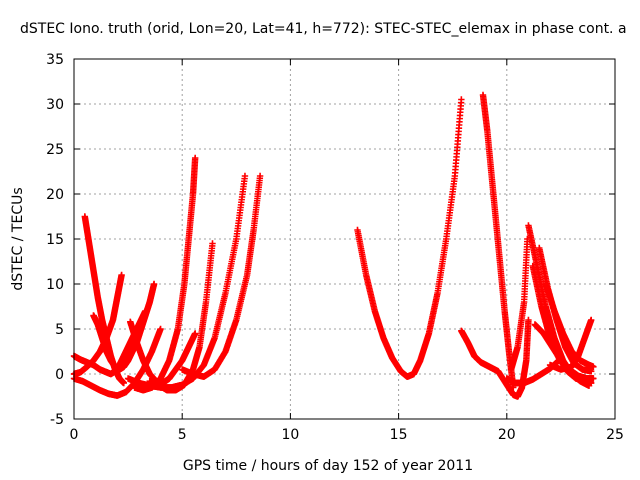 The image size is (640, 480). What do you see at coordinates (59, 330) in the screenshot?
I see `y-tick-label: 5` at bounding box center [59, 330].